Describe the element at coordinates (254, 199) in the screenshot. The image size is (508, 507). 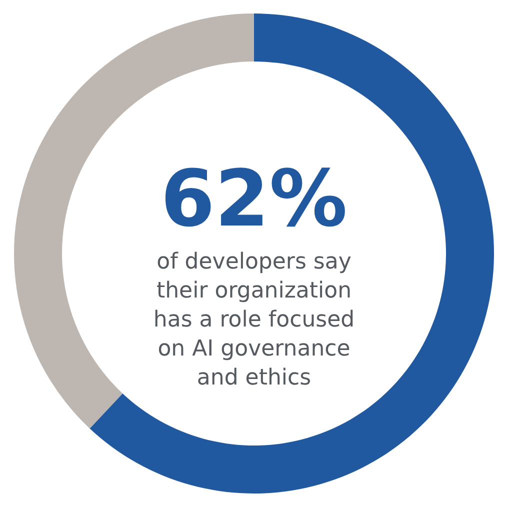
I see `text: 62%` at that location.